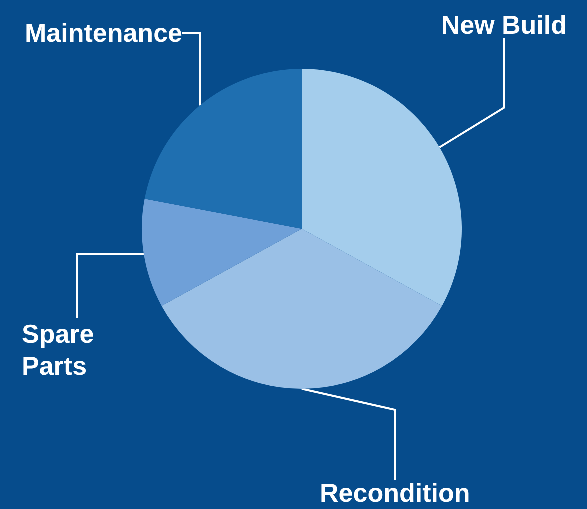  Describe the element at coordinates (62, 350) in the screenshot. I see `slice-label: Spare Parts` at that location.